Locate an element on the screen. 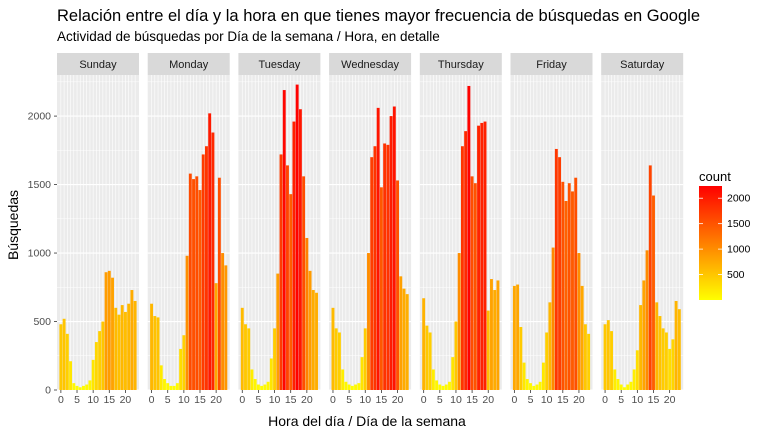  x-axis-title: Hora del día / Día de la semana is located at coordinates (367, 421).